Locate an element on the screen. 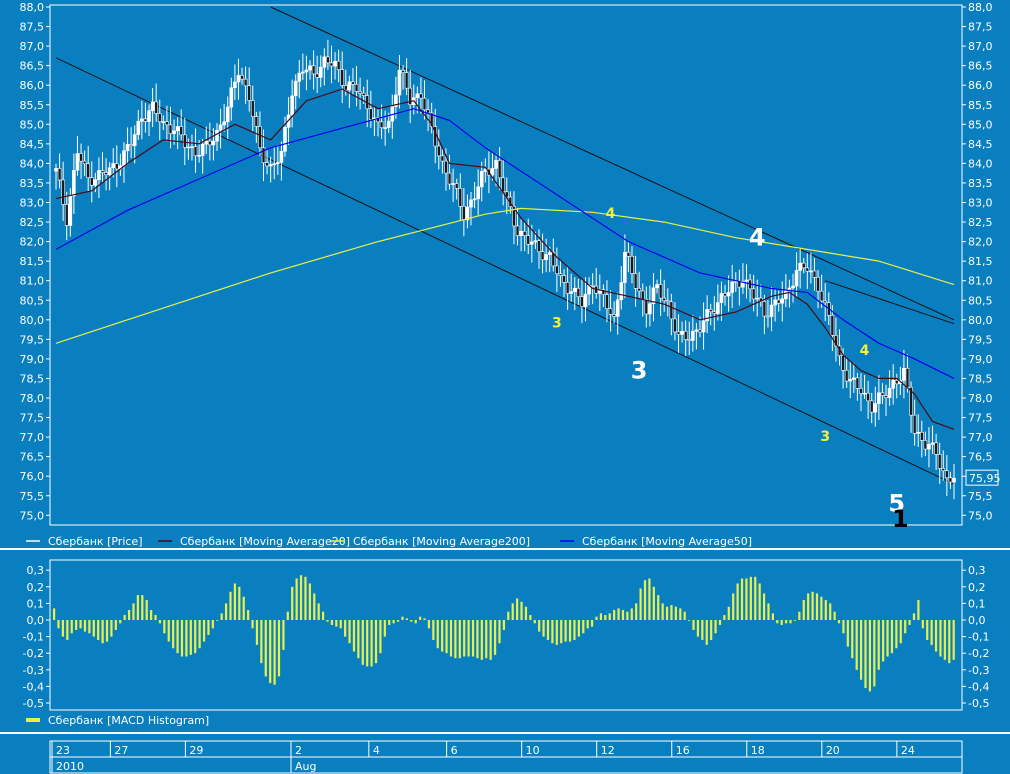  price-tick-label-right: 83,0 is located at coordinates (980, 203).